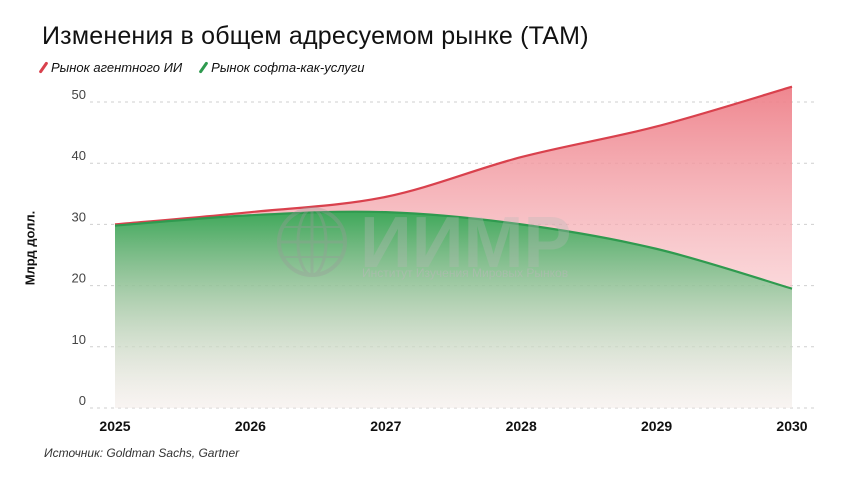 This screenshot has width=860, height=484. Describe the element at coordinates (288, 67) in the screenshot. I see `legend-label-saas: Рынок софта-как-услуги` at that location.